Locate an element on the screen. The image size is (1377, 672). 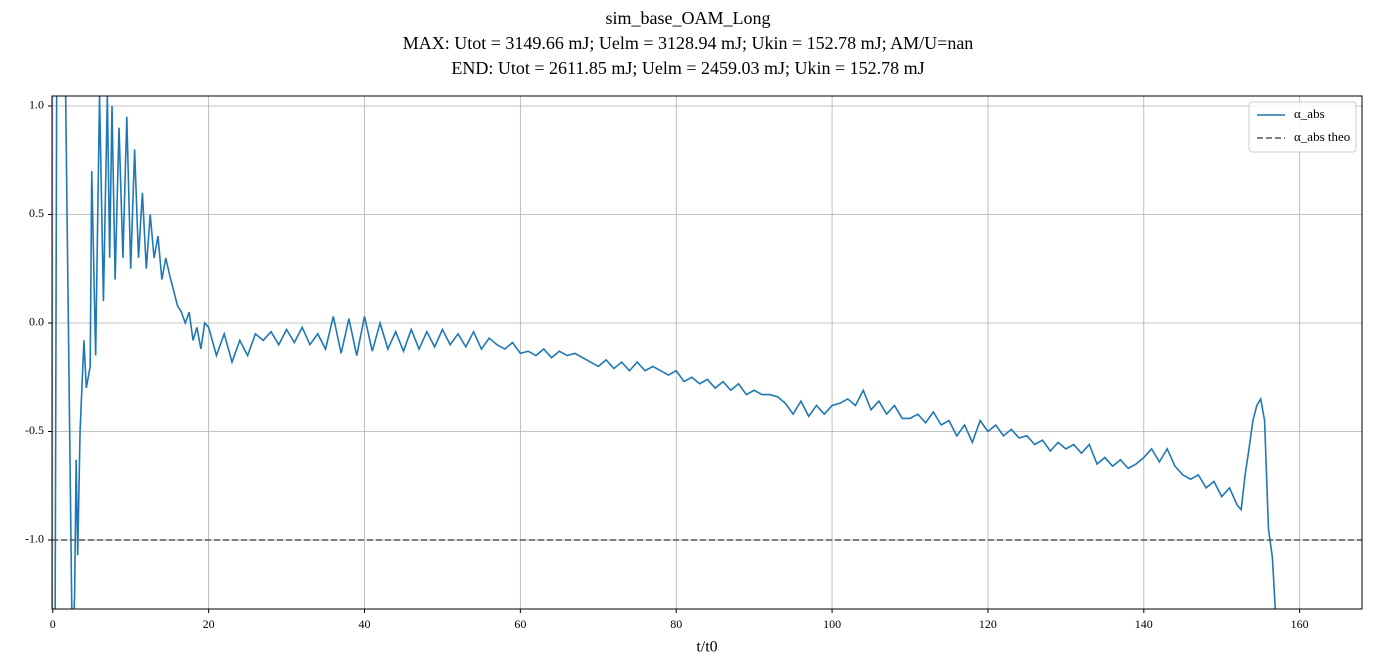
y-tick-label: -0.5 is located at coordinates (34, 430).